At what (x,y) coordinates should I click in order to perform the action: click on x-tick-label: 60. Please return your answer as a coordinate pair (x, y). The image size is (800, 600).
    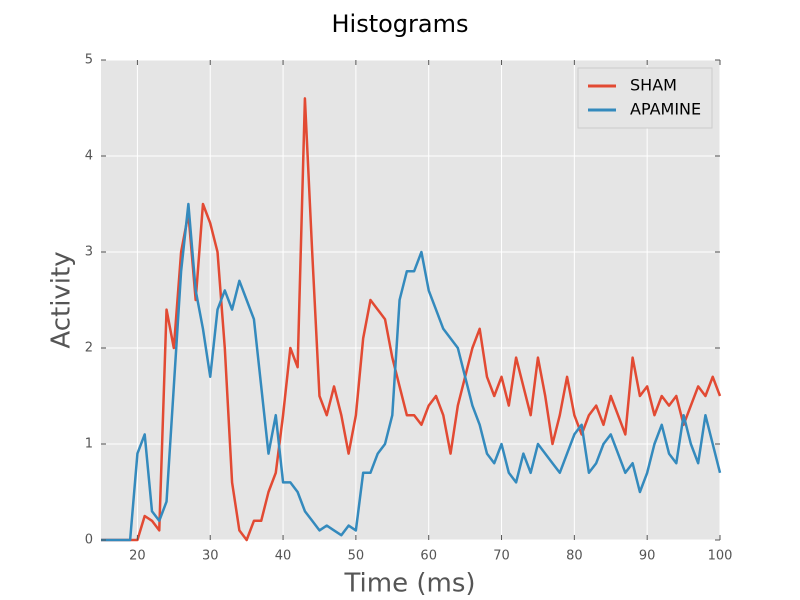
    Looking at the image, I should click on (428, 556).